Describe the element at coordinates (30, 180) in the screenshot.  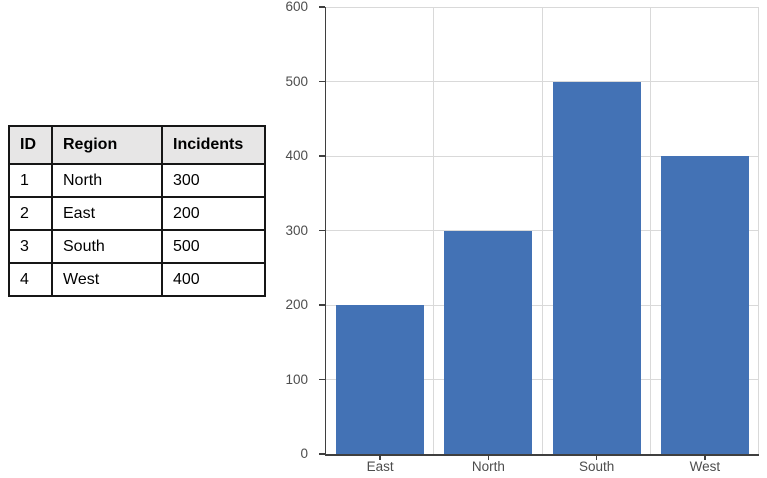
I see `table-cell: 1` at that location.